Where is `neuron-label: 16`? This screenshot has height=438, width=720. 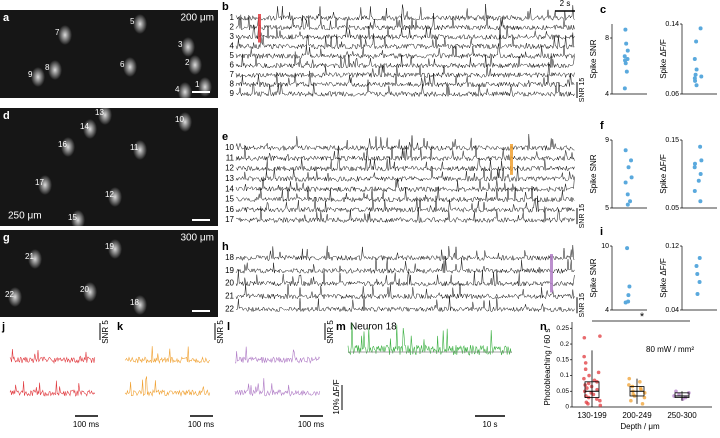
neuron-label: 16 is located at coordinates (62, 144).